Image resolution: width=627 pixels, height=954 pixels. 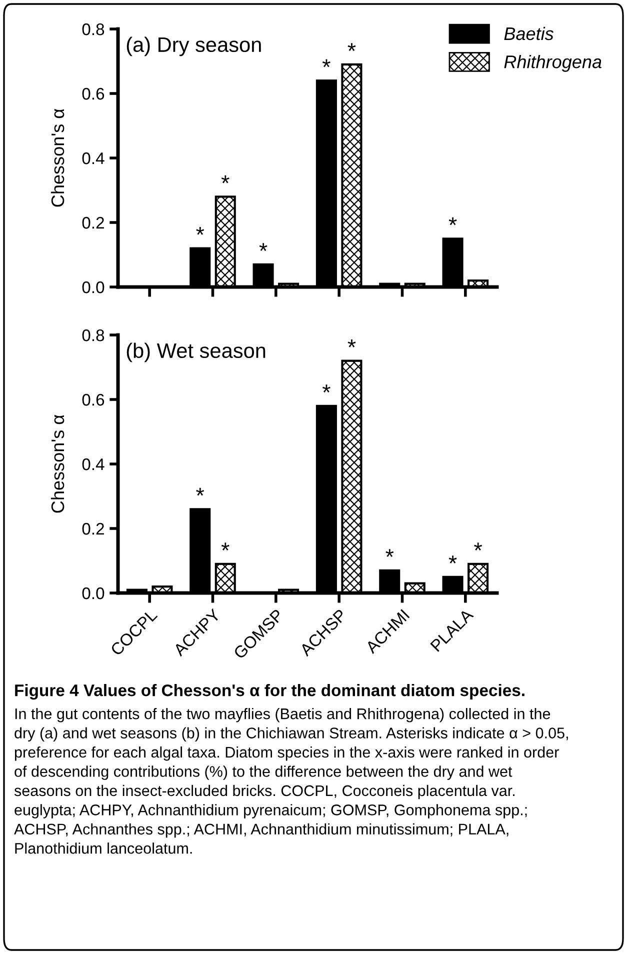 What do you see at coordinates (196, 352) in the screenshot?
I see `chart-title: (b) Wet season` at bounding box center [196, 352].